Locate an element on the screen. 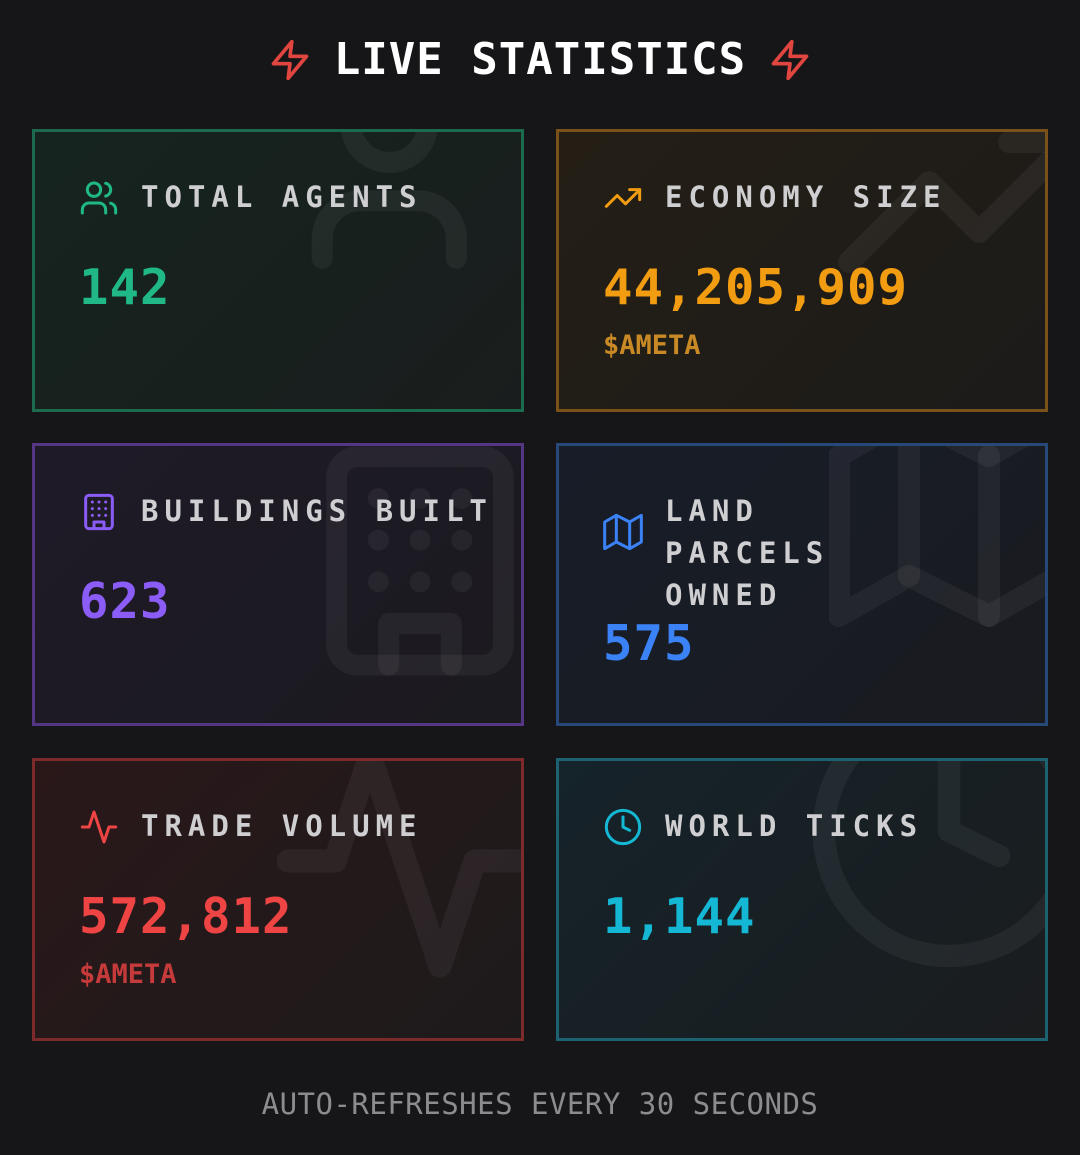 The image size is (1080, 1155). page-title: LIVE STATISTICS is located at coordinates (540, 59).